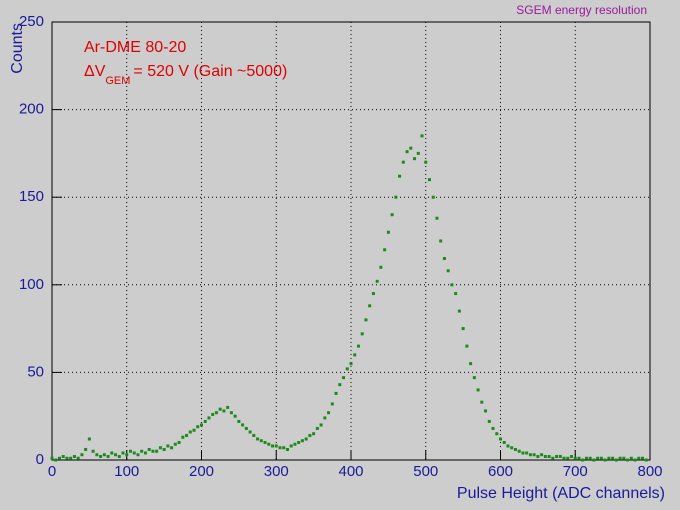 The image size is (680, 510). What do you see at coordinates (350, 471) in the screenshot?
I see `x-tick-label: 400` at bounding box center [350, 471].